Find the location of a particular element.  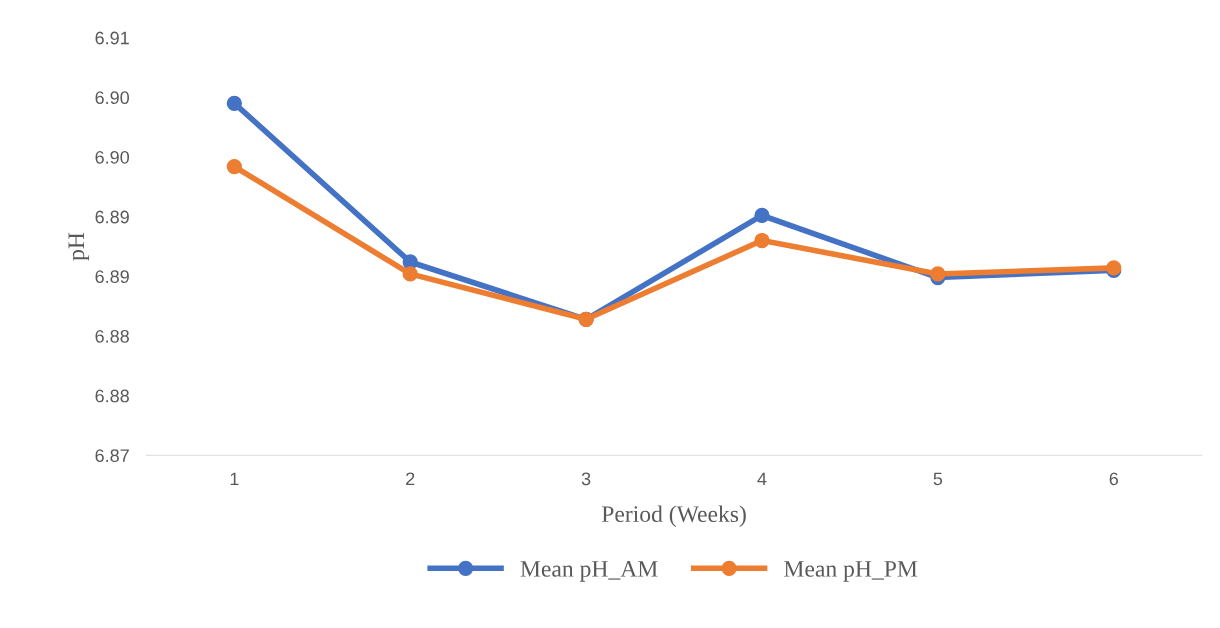

y-tick-label: 6.91 is located at coordinates (112, 38).